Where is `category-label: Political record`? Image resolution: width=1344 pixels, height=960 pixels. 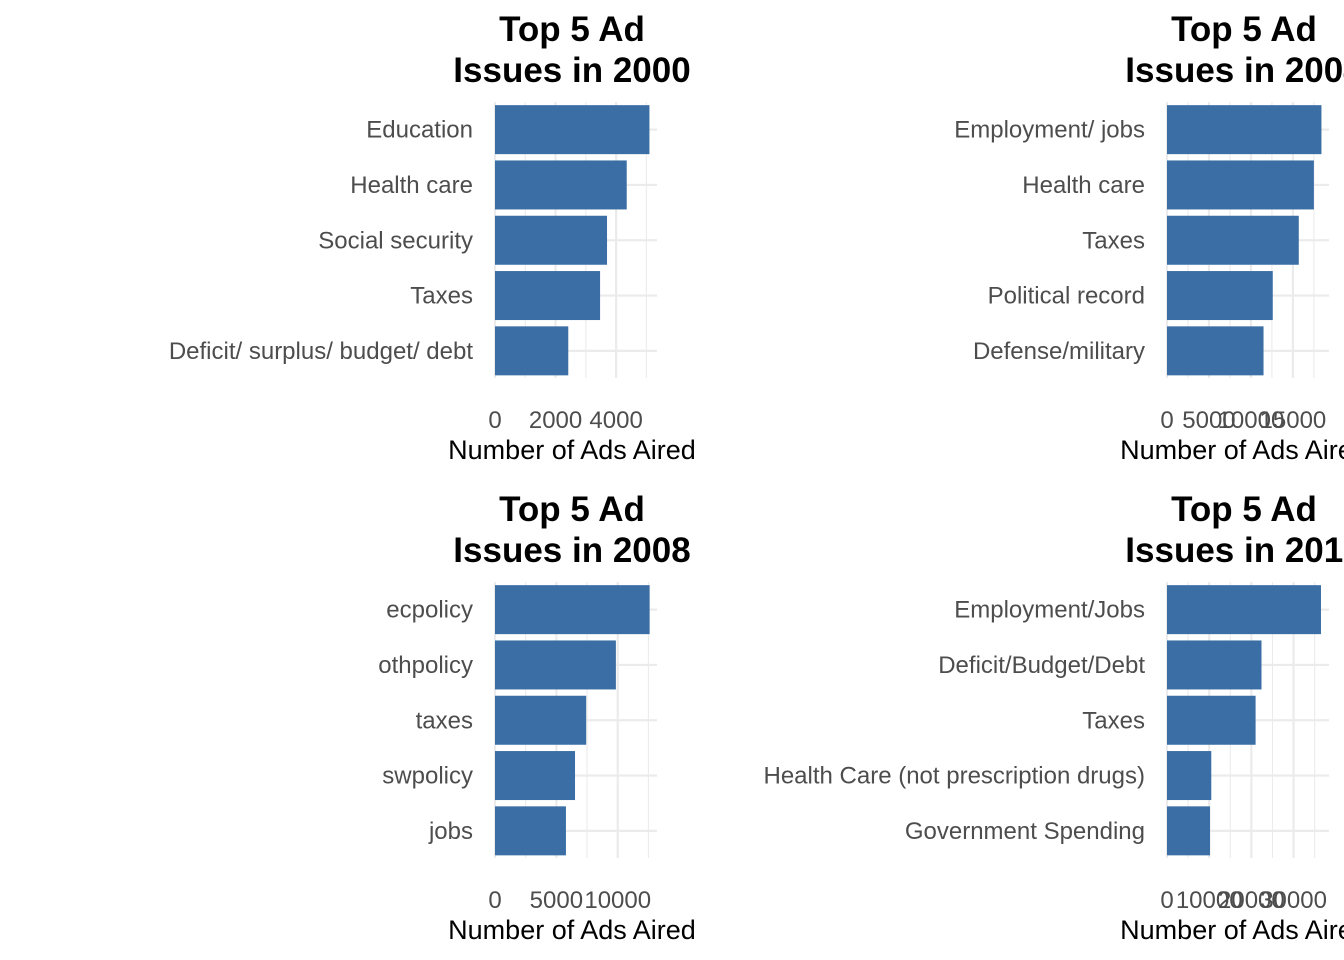
category-label: Political record is located at coordinates (1066, 296).